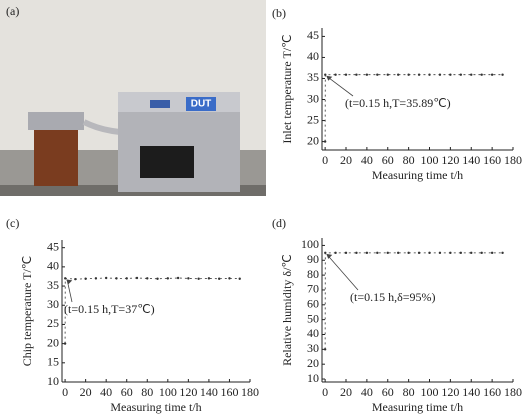 Image resolution: width=525 pixels, height=418 pixels. What do you see at coordinates (56, 121) in the screenshot?
I see `photo-lid` at bounding box center [56, 121].